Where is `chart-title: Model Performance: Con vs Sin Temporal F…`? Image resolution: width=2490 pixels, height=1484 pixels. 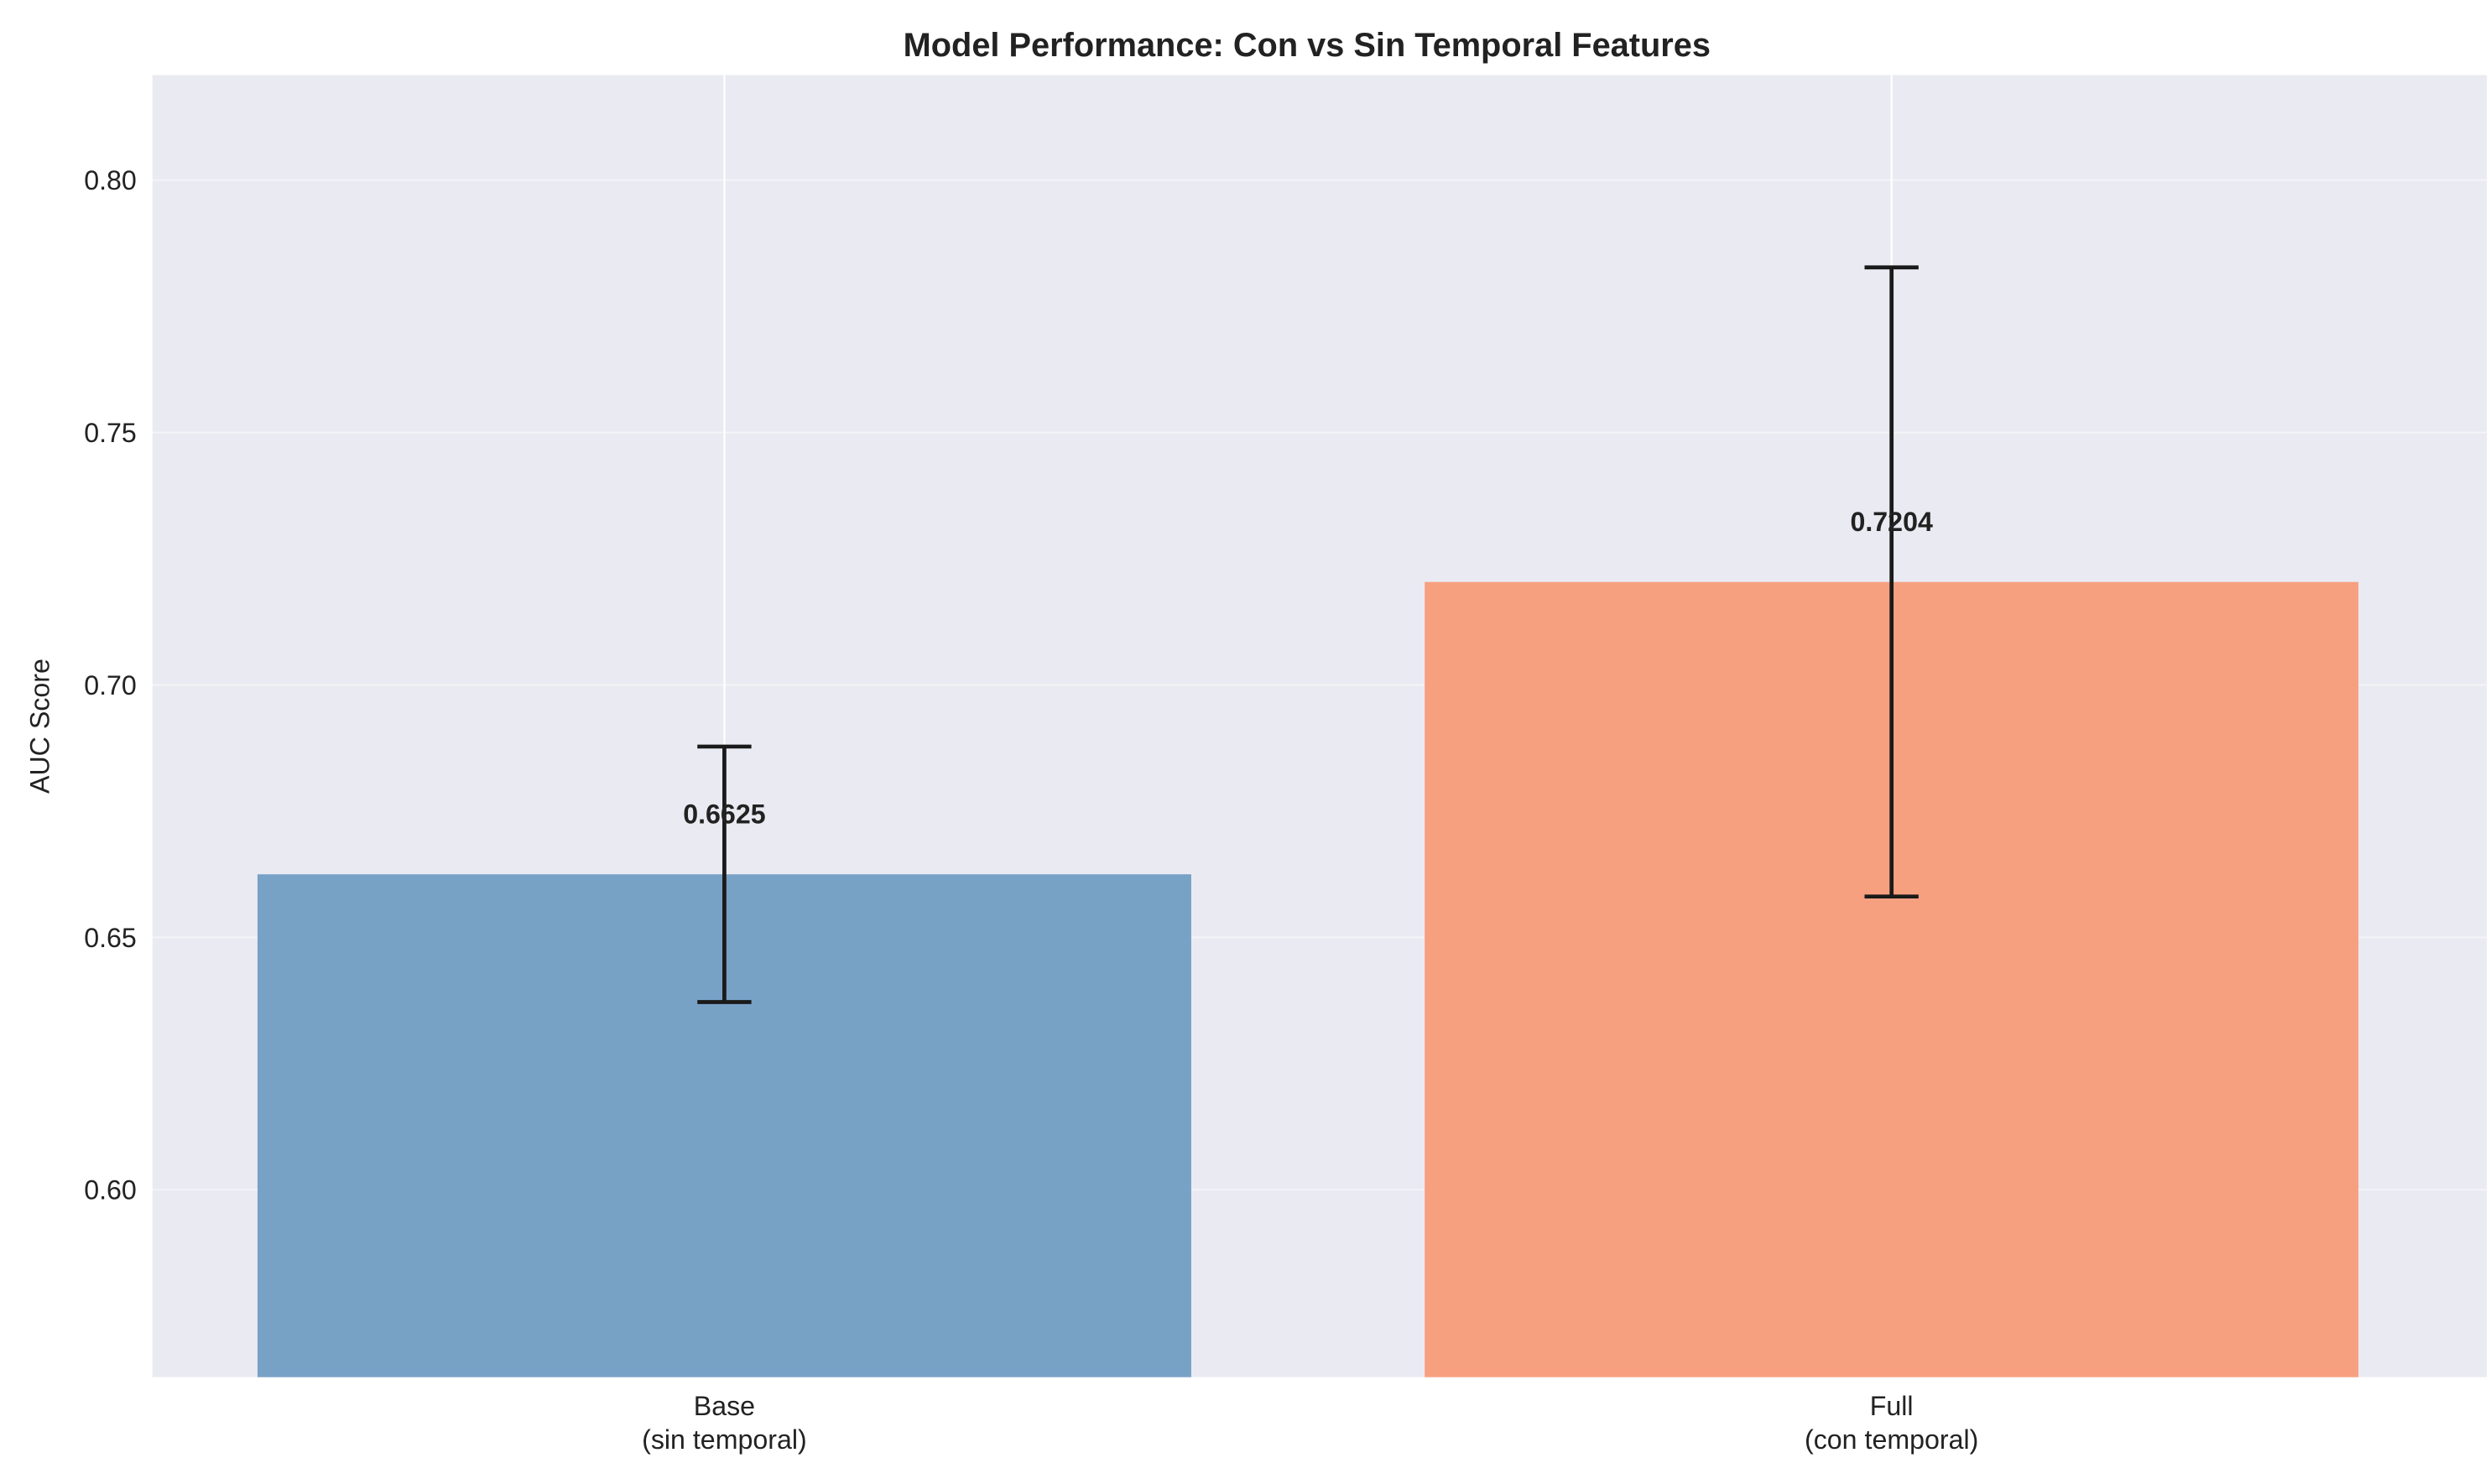
chart-title: Model Performance: Con vs Sin Temporal F… is located at coordinates (1307, 45).